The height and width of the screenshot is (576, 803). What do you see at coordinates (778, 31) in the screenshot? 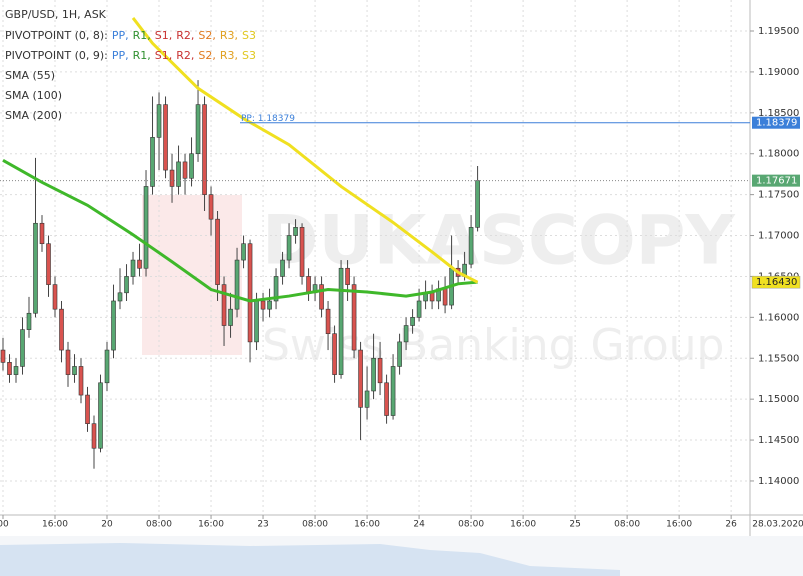
I see `y-tick-label: 1.19500` at bounding box center [778, 31].